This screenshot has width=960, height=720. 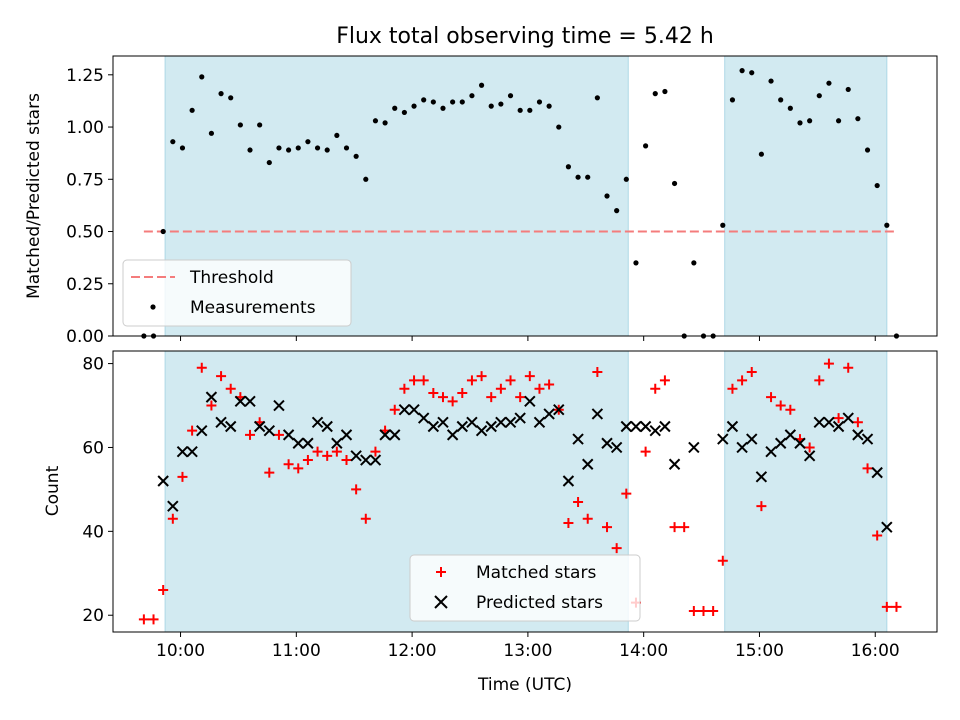 What do you see at coordinates (412, 651) in the screenshot?
I see `x-tick-label-2: 12:00` at bounding box center [412, 651].